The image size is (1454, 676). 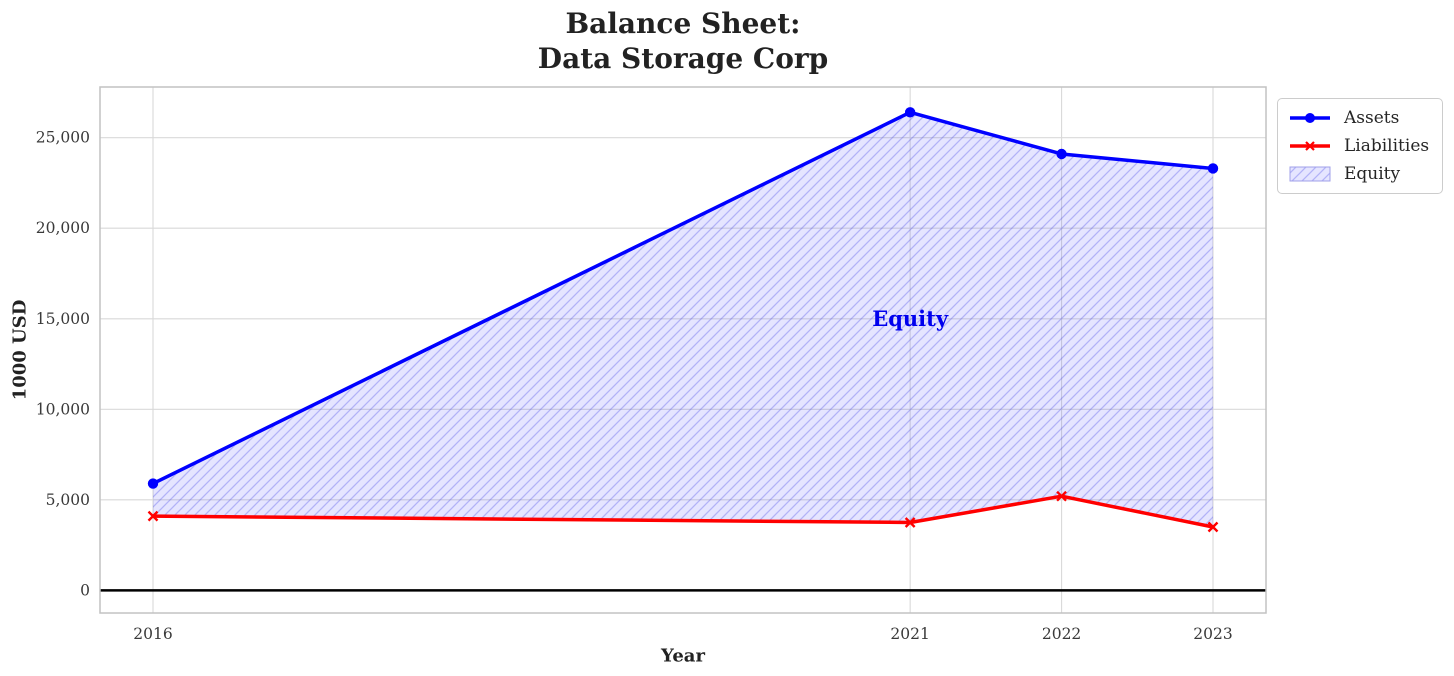 I want to click on y-tick-label: 5,000, so click(x=68, y=500).